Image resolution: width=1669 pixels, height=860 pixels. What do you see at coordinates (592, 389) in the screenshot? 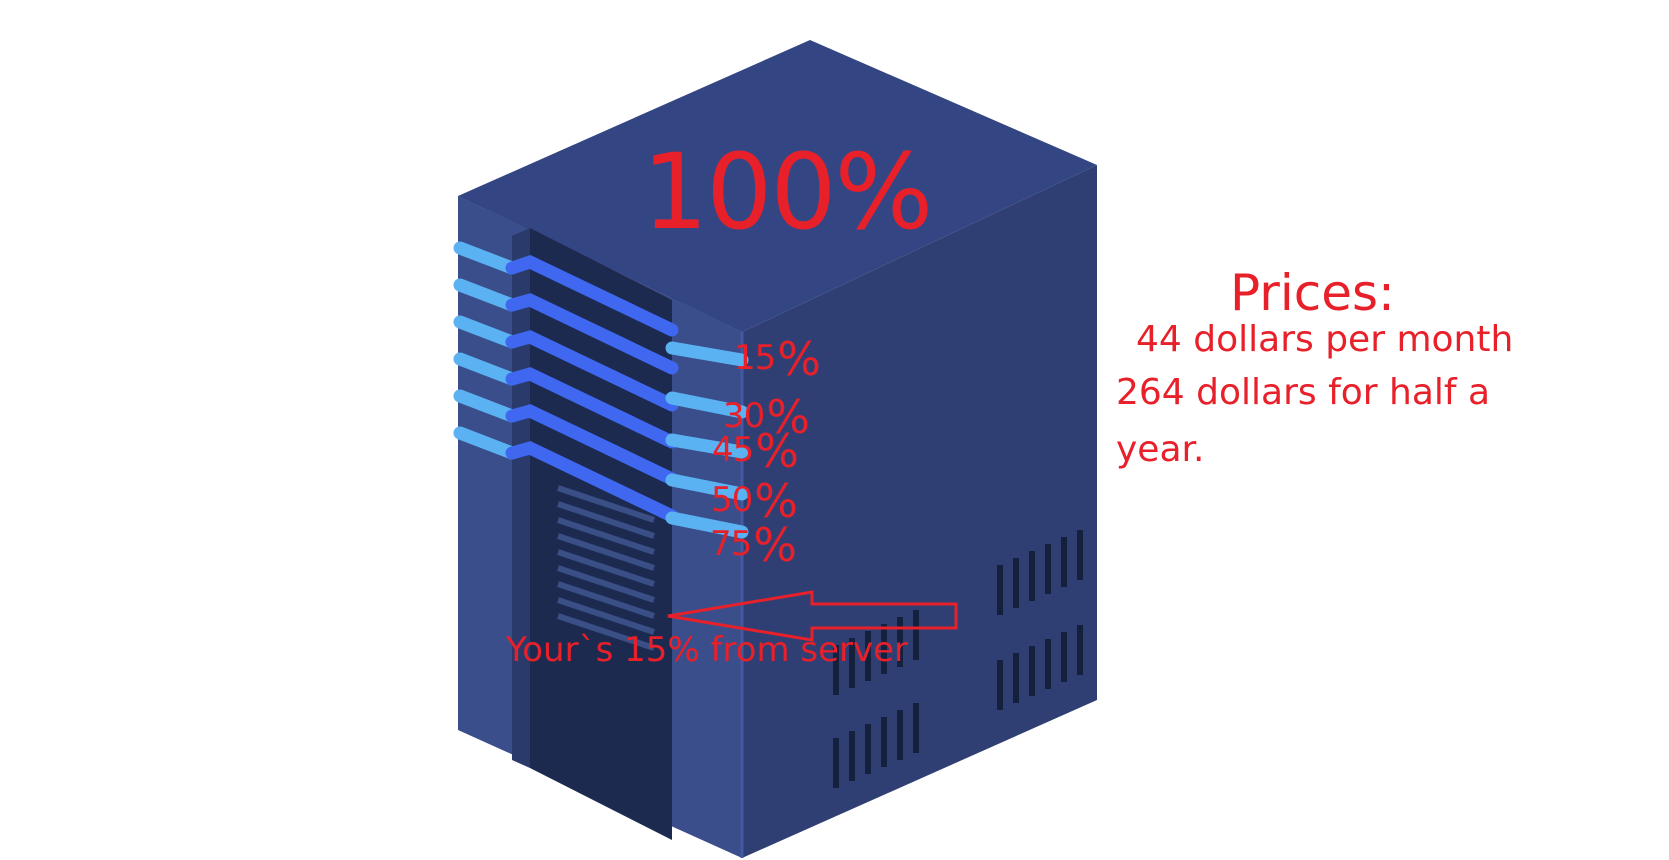
I see `server-stripes-door` at bounding box center [592, 389].